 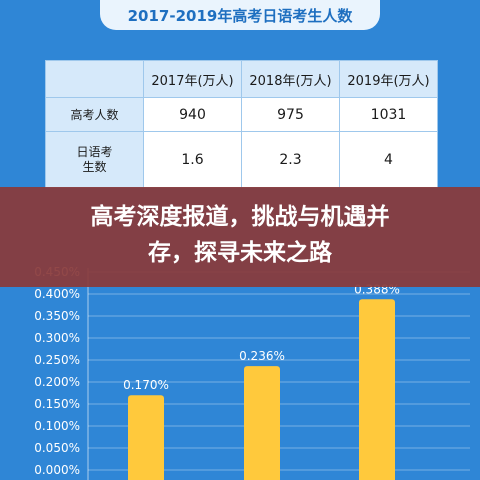 I want to click on table-row: 日语考生数 1.6 2.3 4, so click(x=241, y=159).